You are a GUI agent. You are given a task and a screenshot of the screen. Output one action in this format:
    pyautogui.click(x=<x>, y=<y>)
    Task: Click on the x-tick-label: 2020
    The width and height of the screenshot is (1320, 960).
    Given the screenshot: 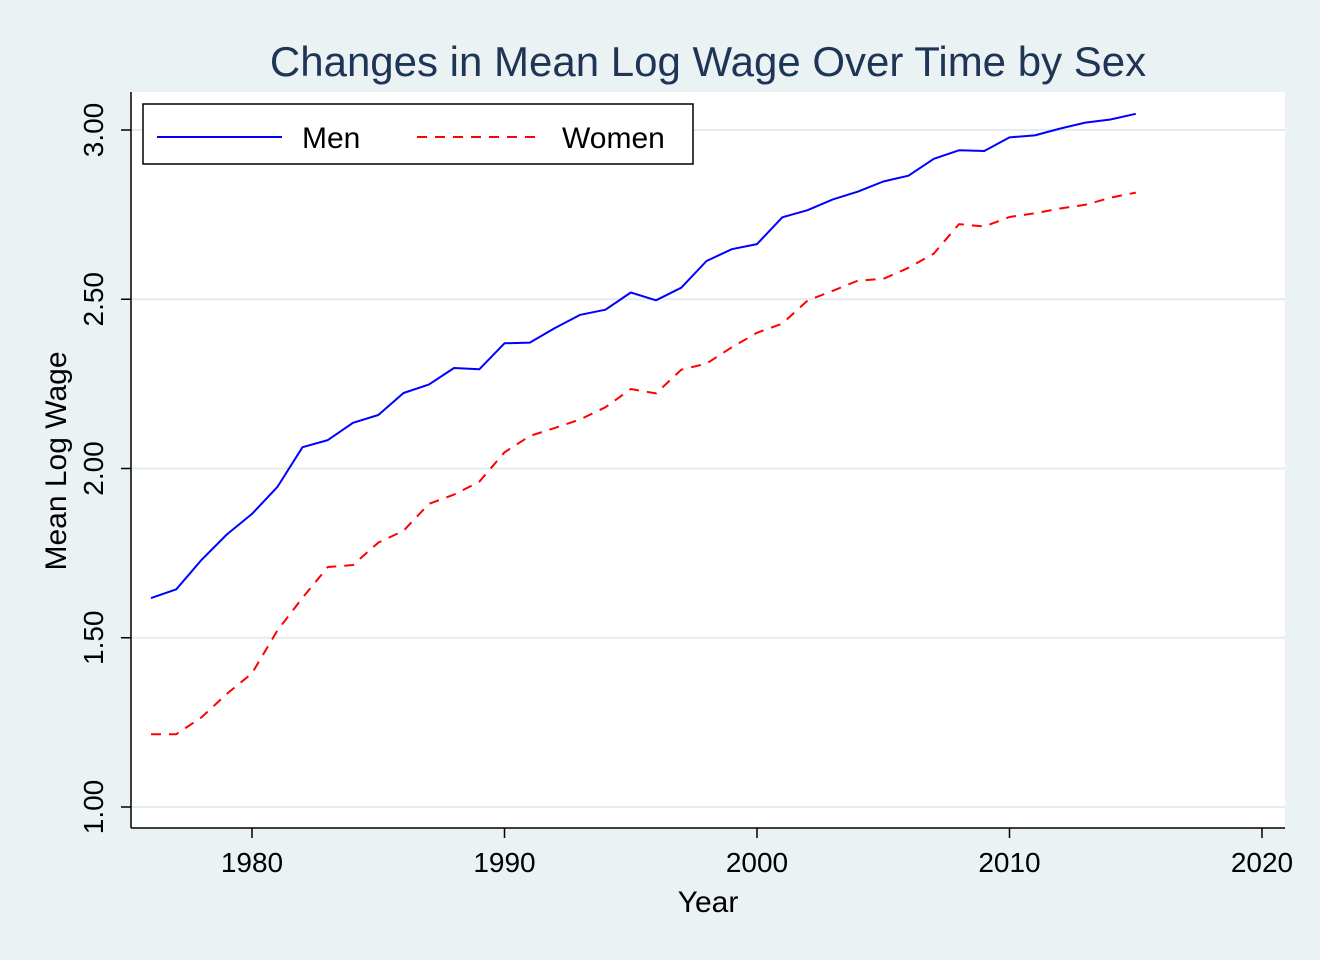 What is the action you would take?
    pyautogui.click(x=1262, y=862)
    